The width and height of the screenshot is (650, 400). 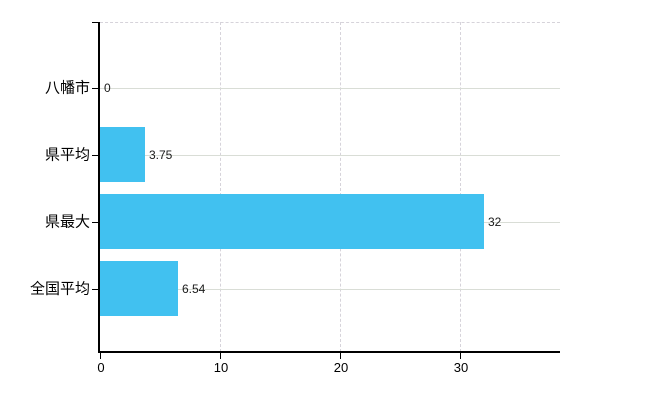 What do you see at coordinates (330, 22) in the screenshot?
I see `top-gridline` at bounding box center [330, 22].